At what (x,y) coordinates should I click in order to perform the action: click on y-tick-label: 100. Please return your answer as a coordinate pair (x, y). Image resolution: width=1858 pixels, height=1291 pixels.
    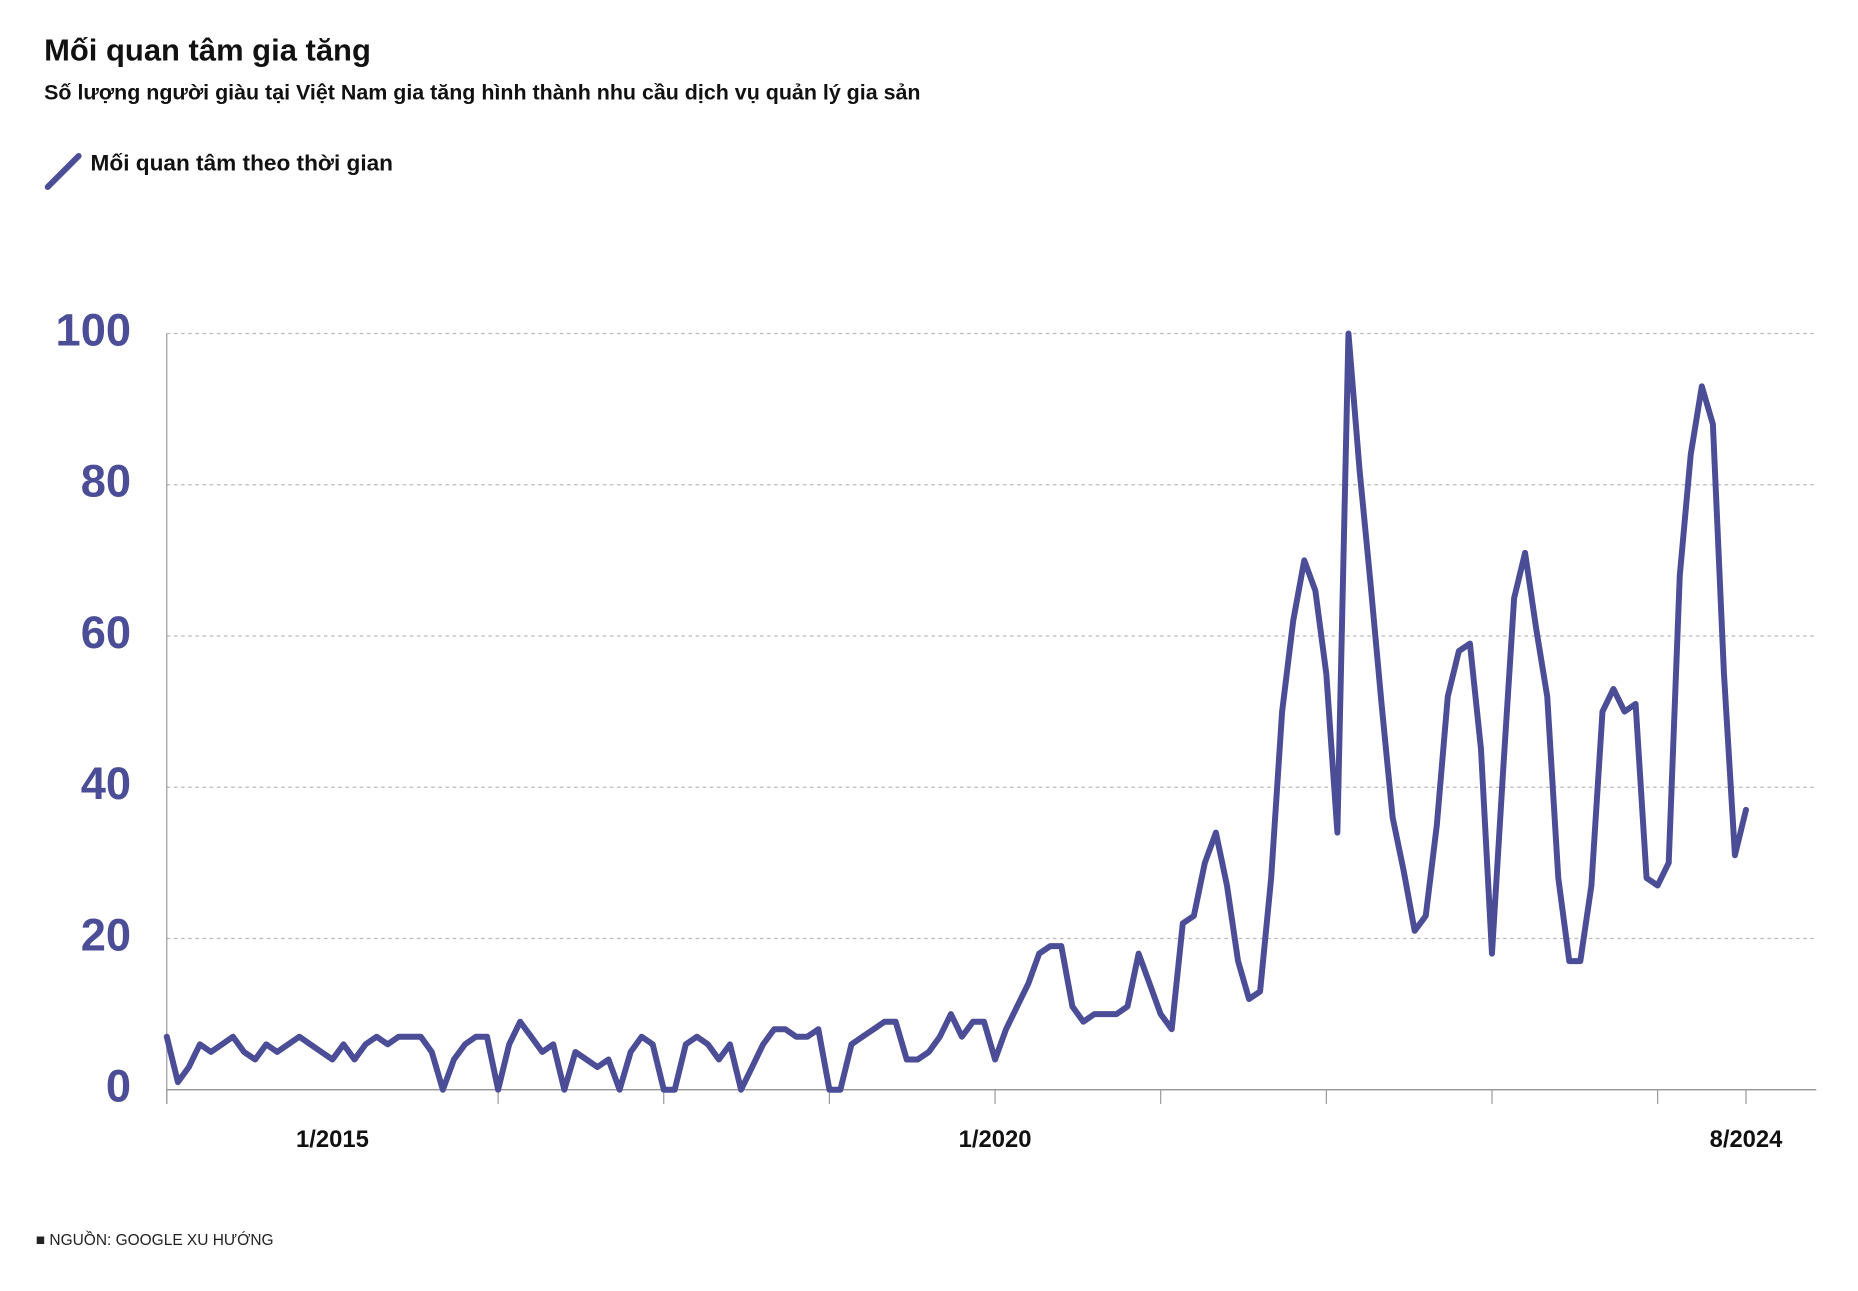
    Looking at the image, I should click on (93, 329).